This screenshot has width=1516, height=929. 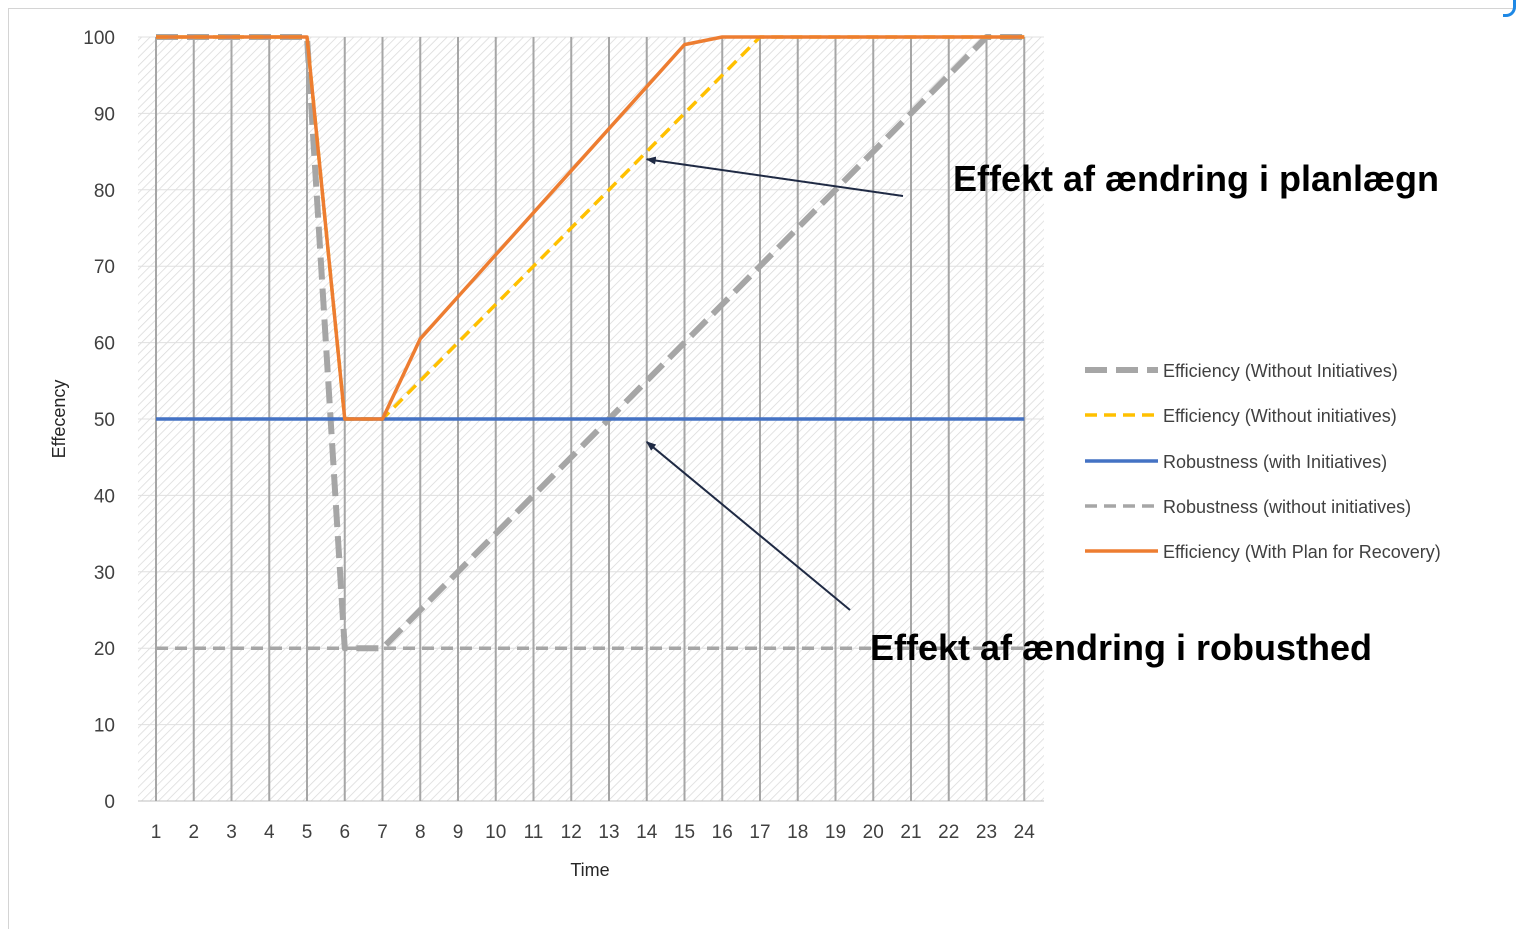 What do you see at coordinates (99, 38) in the screenshot?
I see `y-tick-label: 100` at bounding box center [99, 38].